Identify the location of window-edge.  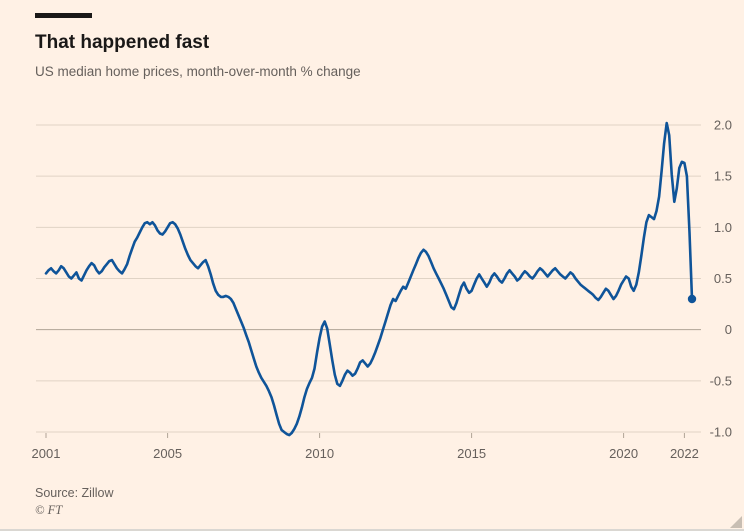
(372, 530).